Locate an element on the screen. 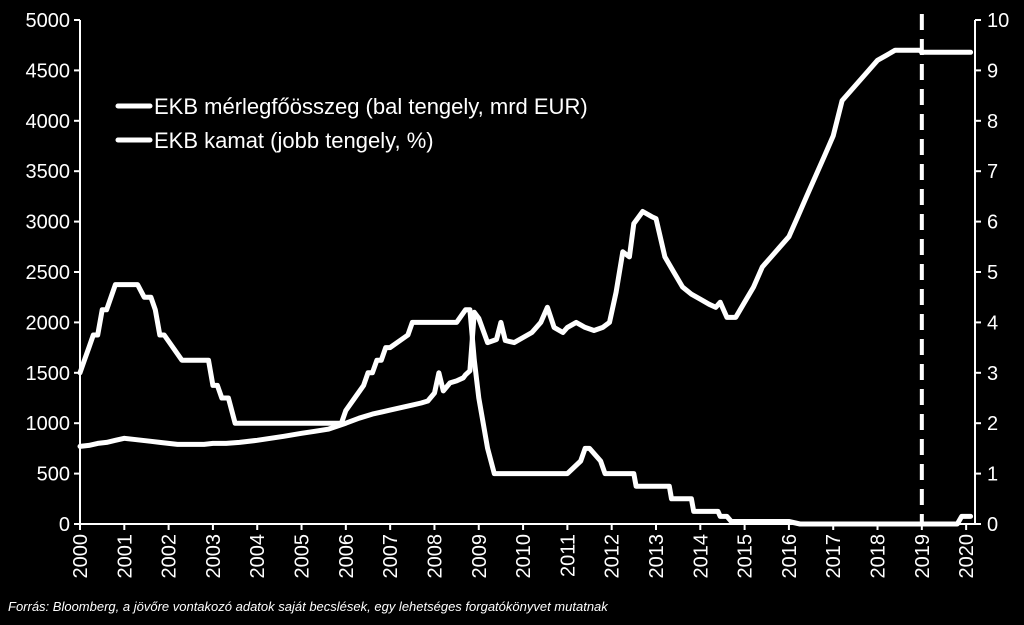 The image size is (1024, 625). right-tick-label: 5 is located at coordinates (992, 273).